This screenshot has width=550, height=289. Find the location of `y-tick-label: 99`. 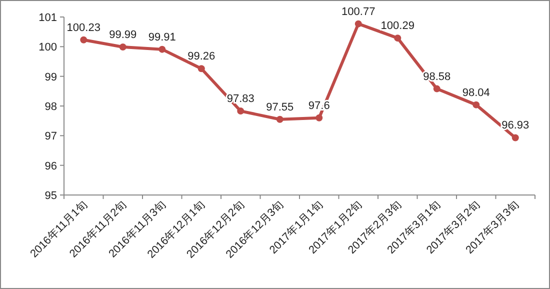

y-tick-label: 99 is located at coordinates (50, 77).